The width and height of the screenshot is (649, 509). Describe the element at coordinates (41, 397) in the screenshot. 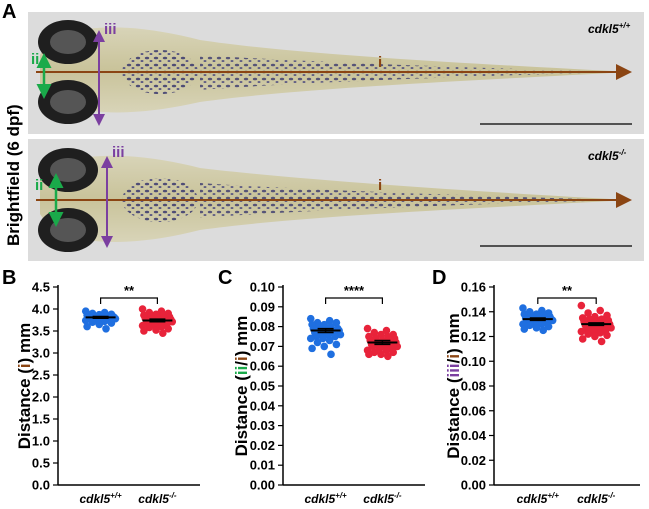

I see `y-tick-label: 2.0` at that location.